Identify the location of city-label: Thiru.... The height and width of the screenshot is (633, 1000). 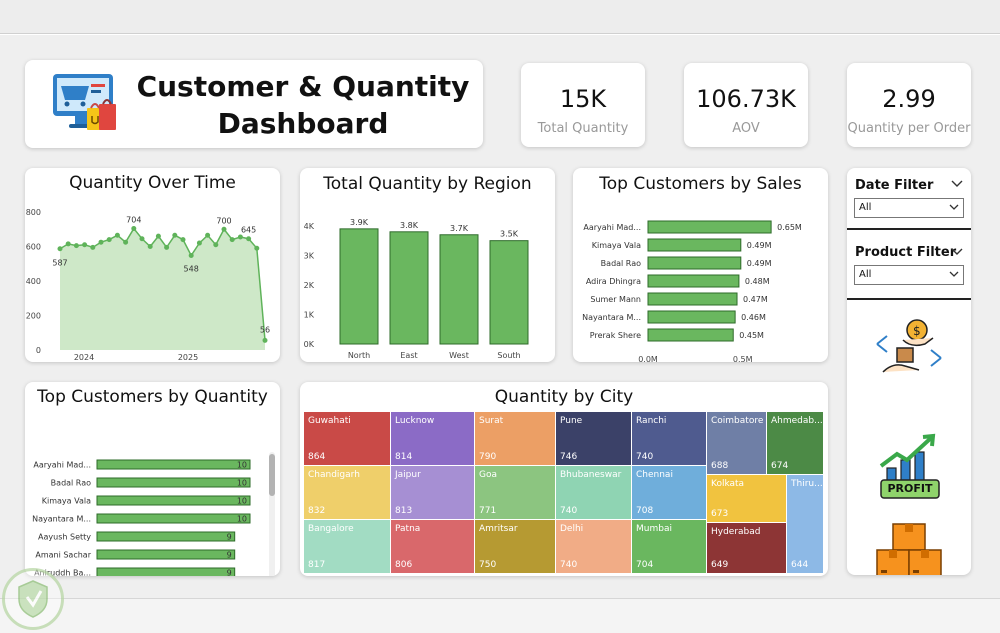
(807, 484).